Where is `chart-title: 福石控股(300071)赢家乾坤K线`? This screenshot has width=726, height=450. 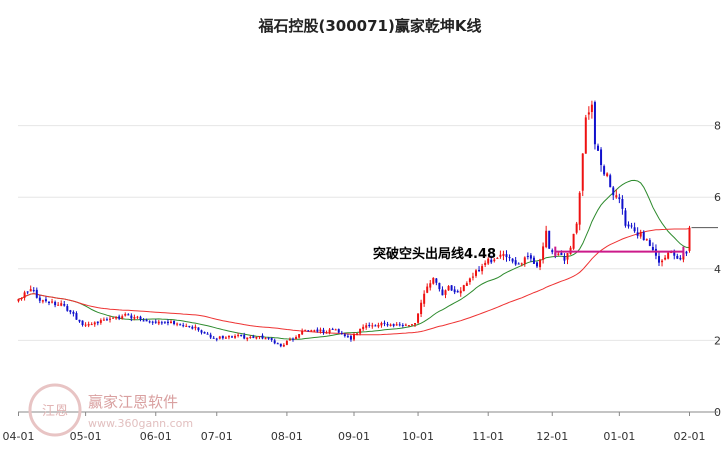 chart-title: 福石控股(300071)赢家乾坤K线 is located at coordinates (370, 26).